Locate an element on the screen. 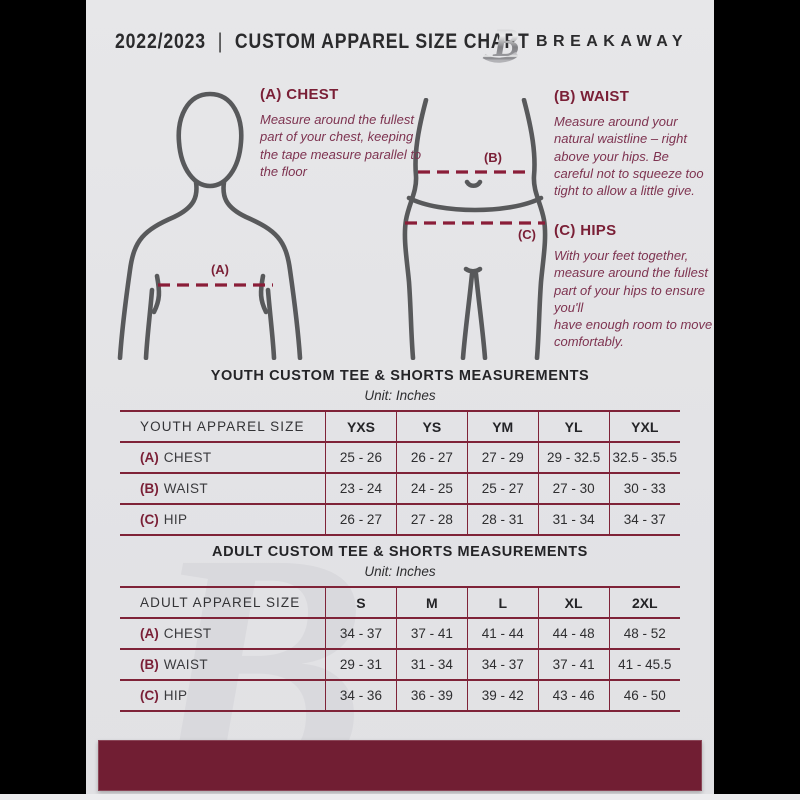 The image size is (800, 800). size-cell: 25 - 27 is located at coordinates (502, 488).